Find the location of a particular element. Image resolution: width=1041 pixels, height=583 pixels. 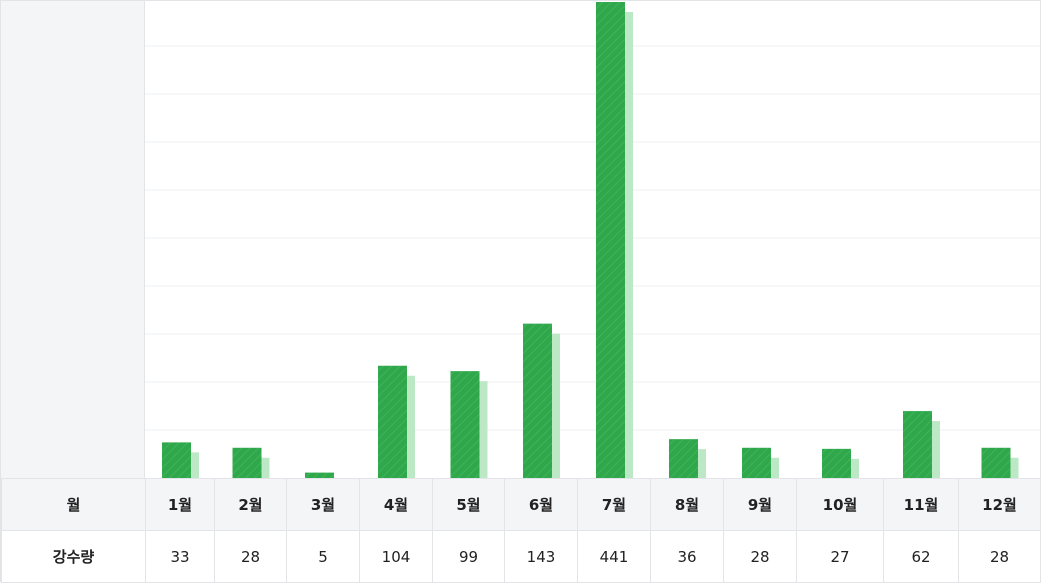

value-row-header: 강수량 is located at coordinates (73, 556).